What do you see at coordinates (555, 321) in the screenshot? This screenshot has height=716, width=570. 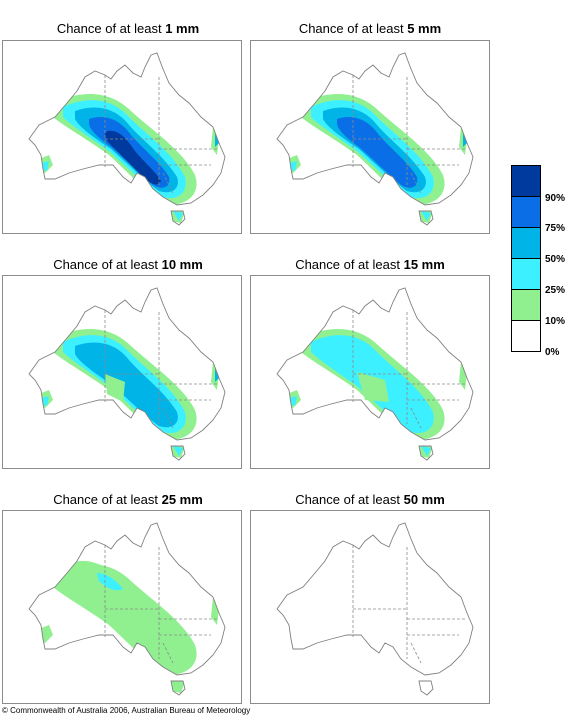 I see `legend-label-10: 10%` at bounding box center [555, 321].